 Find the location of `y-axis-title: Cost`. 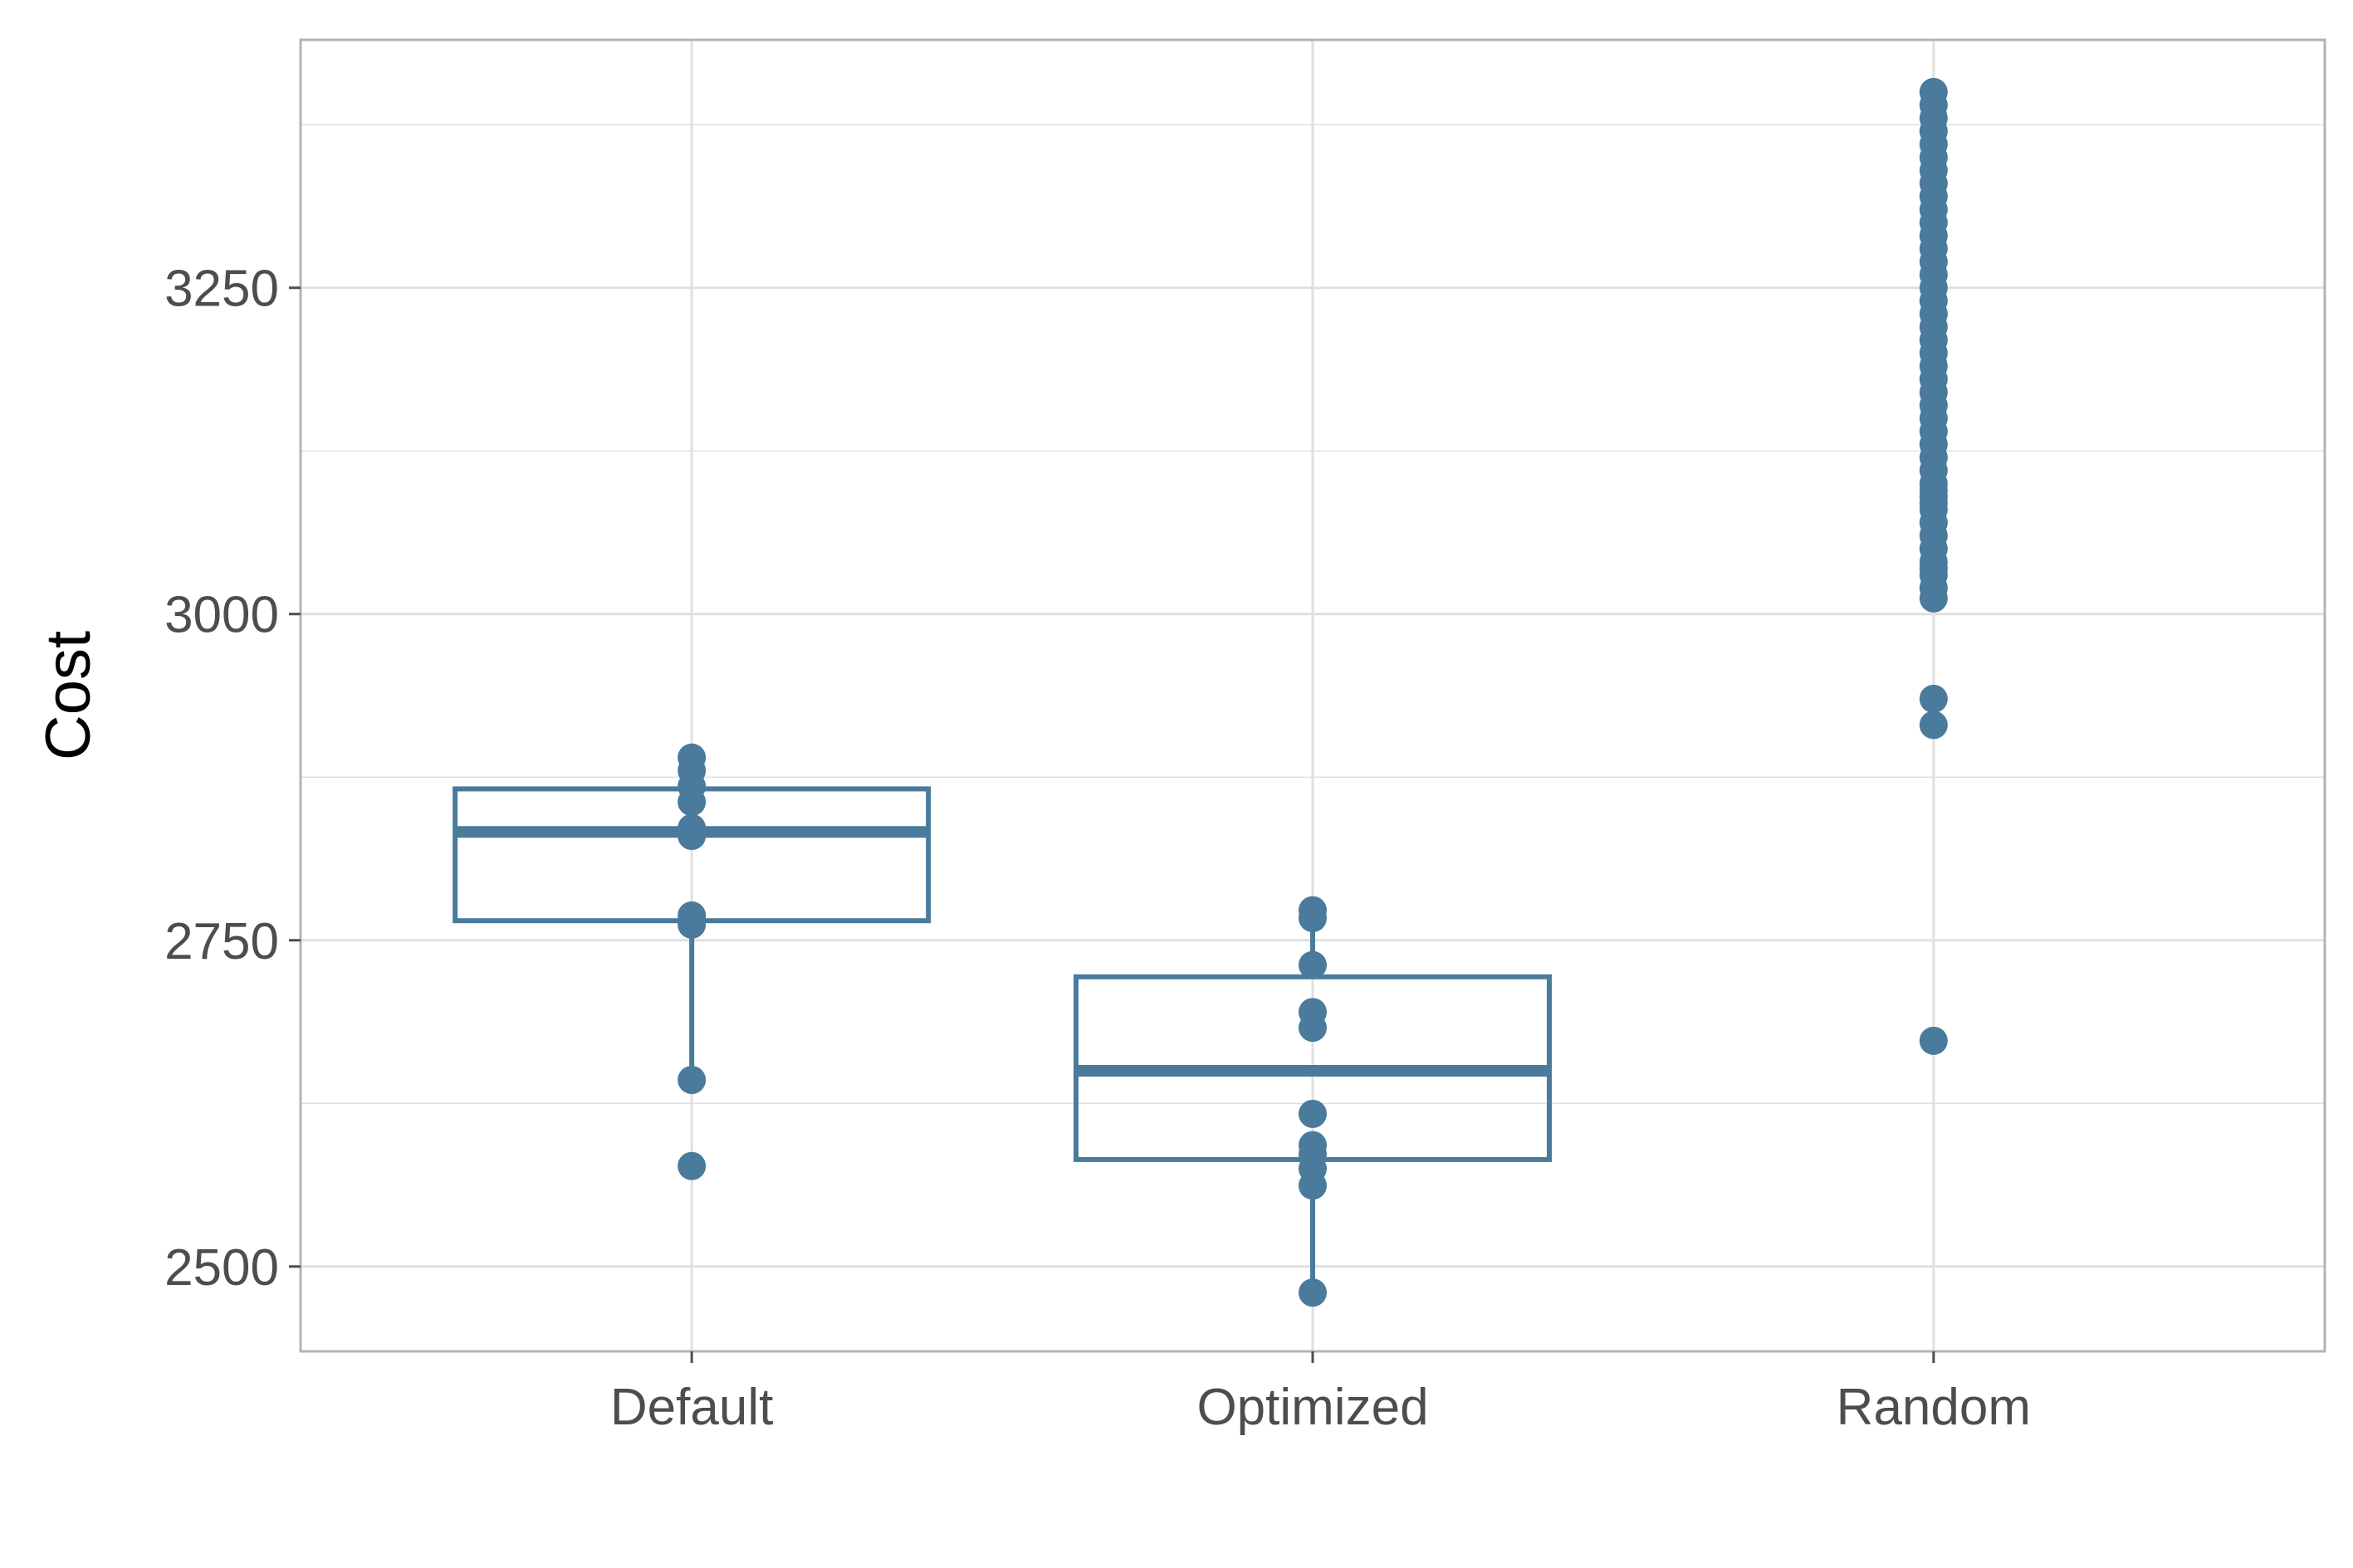

y-axis-title: Cost is located at coordinates (68, 695).